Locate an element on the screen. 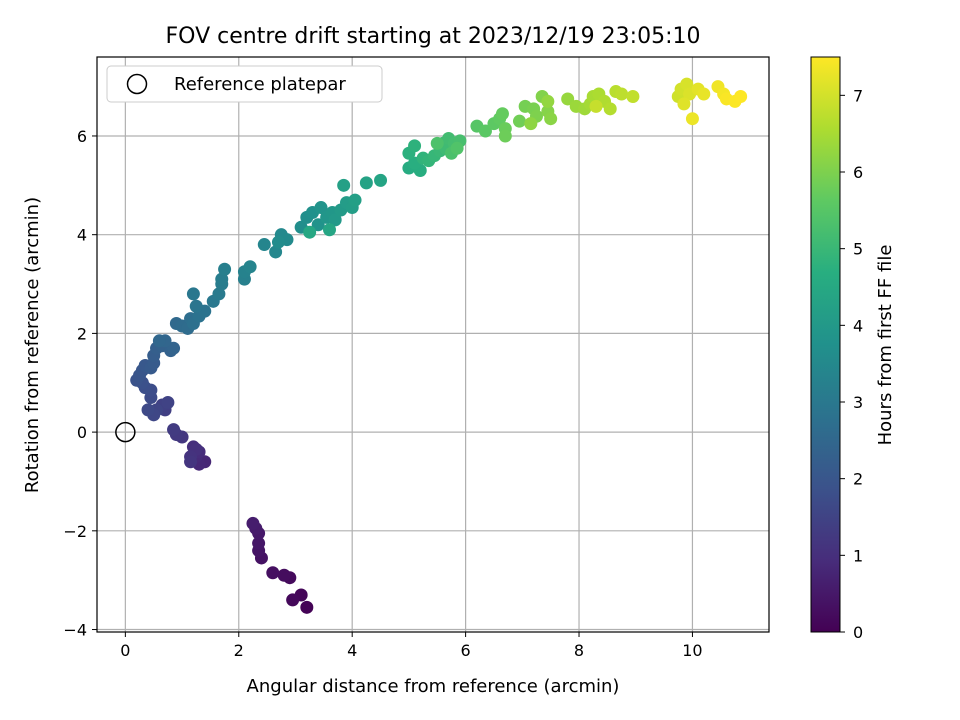 The image size is (960, 720). x-tick-label: 0 is located at coordinates (125, 650).